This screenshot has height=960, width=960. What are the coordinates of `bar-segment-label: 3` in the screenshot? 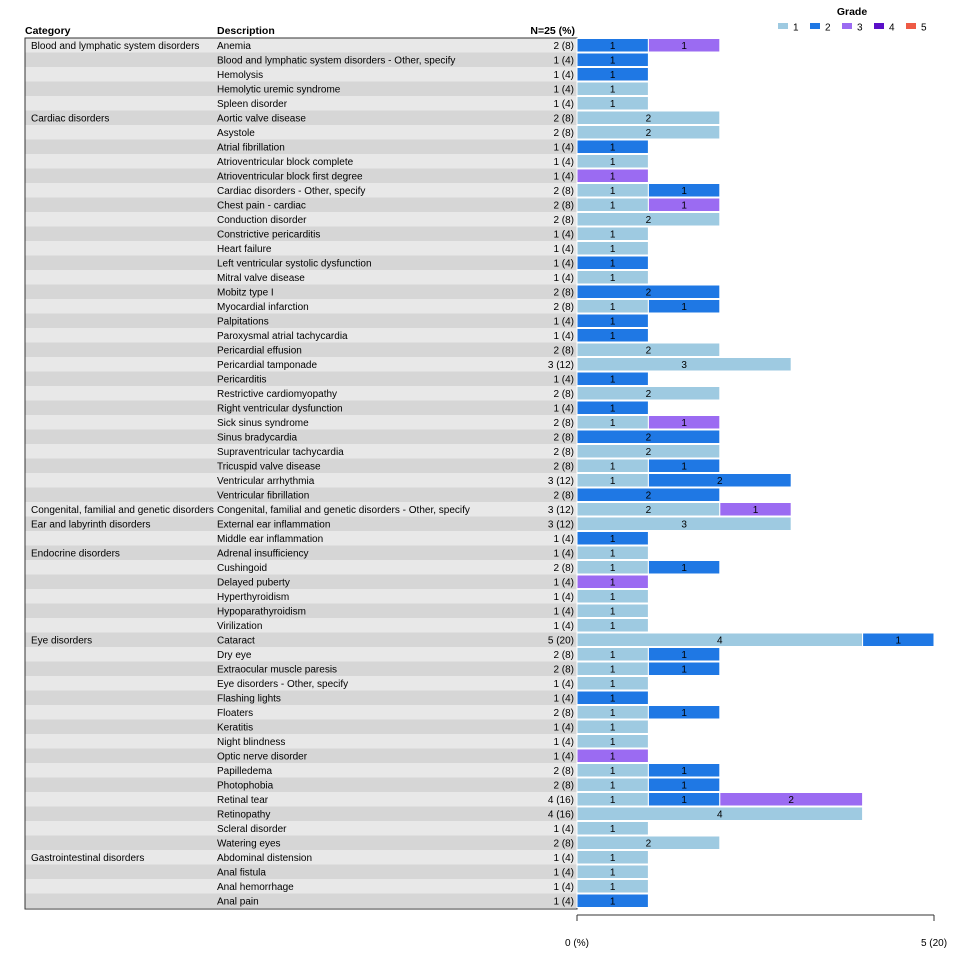 It's located at (684, 365).